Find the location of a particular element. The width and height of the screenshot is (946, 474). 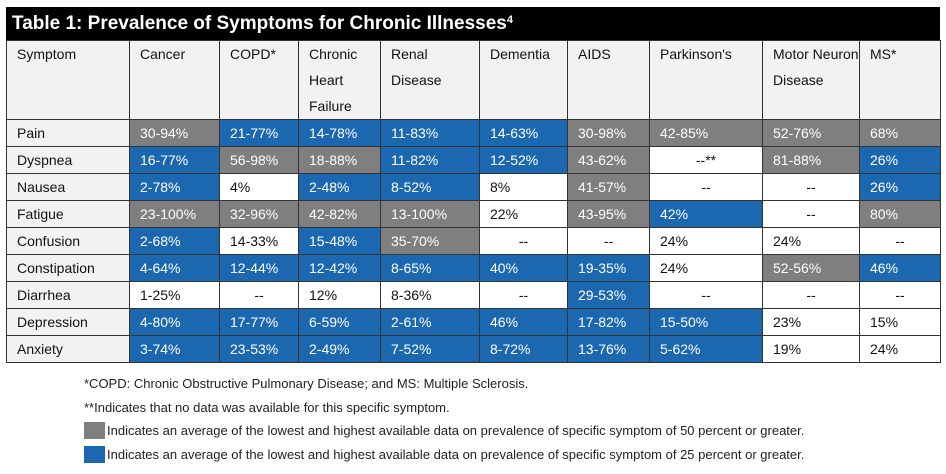

prevalence-cell: 43-95% is located at coordinates (608, 214).